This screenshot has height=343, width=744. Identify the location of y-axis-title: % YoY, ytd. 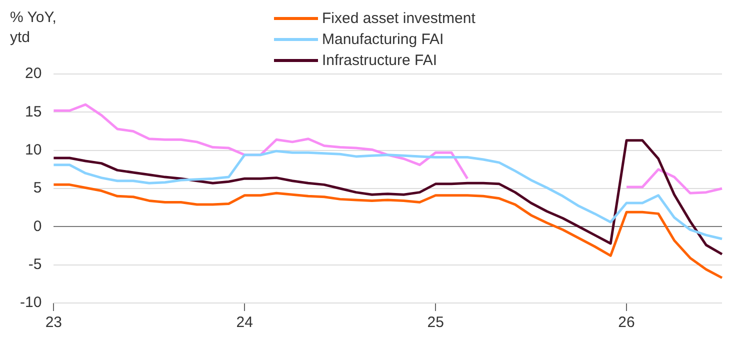
(34, 28).